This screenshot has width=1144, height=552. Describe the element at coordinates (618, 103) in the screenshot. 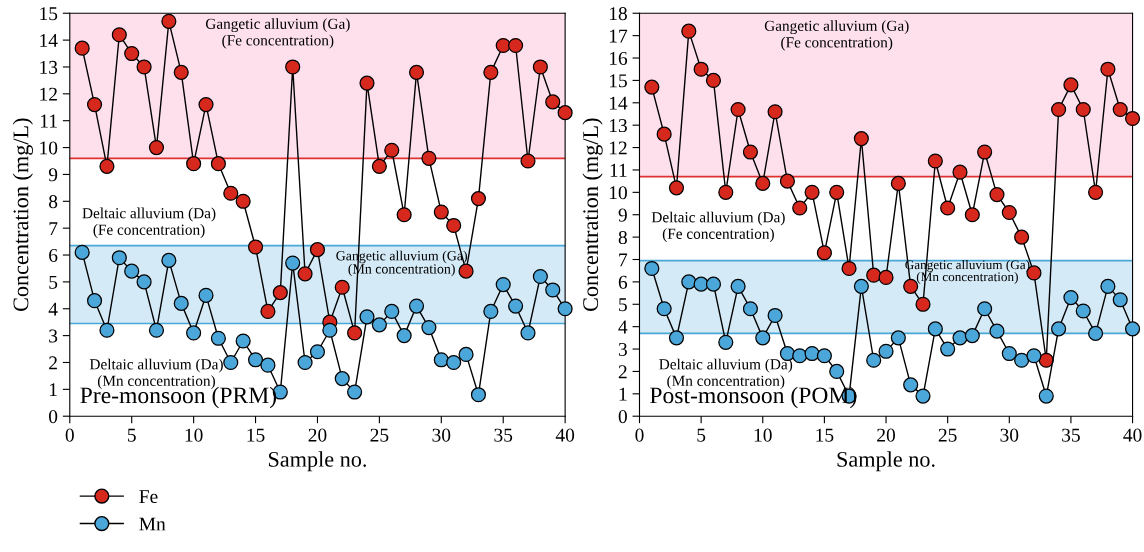

I see `y-tick-label: 14` at that location.